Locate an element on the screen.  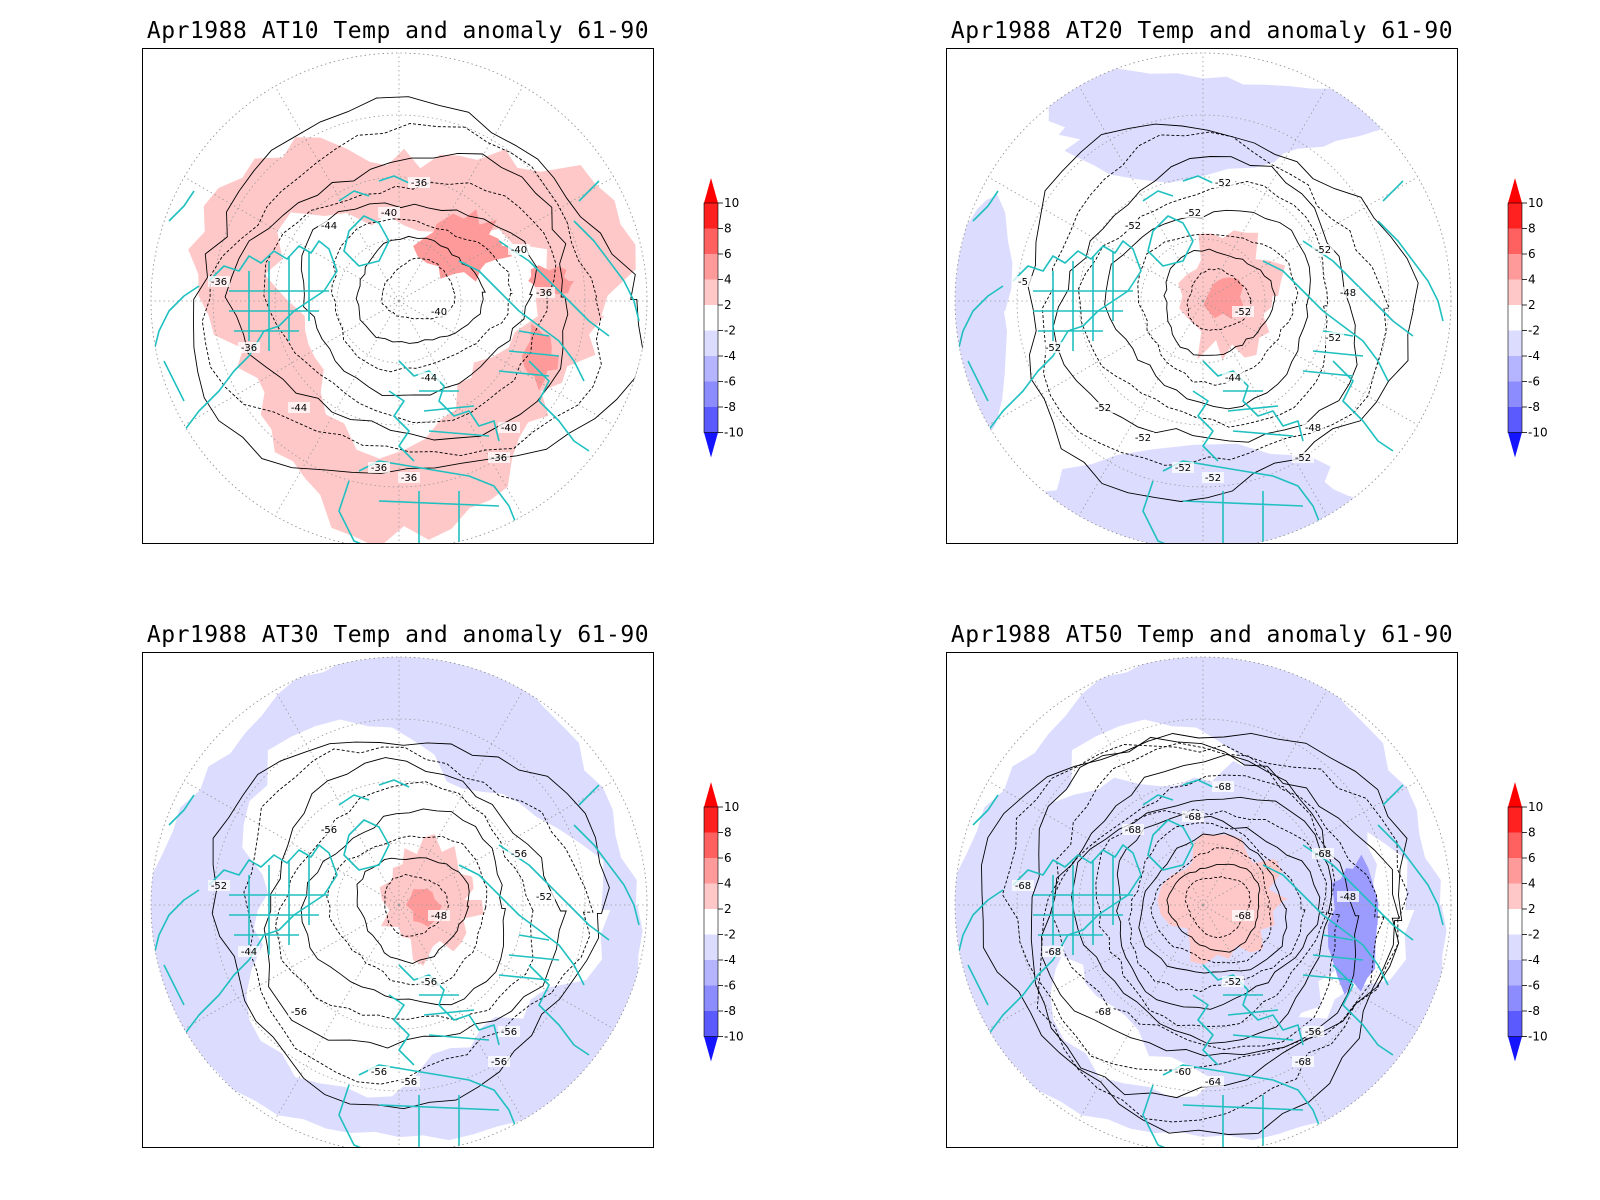
colorbar-tick-label: -6 is located at coordinates (730, 986).